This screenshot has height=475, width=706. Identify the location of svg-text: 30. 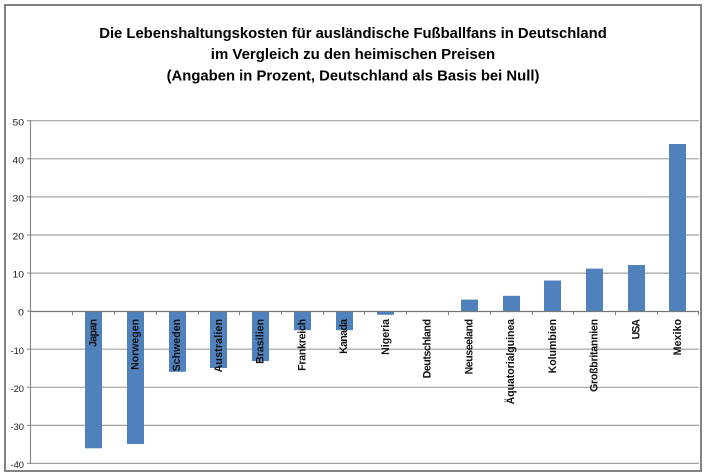
(19, 199).